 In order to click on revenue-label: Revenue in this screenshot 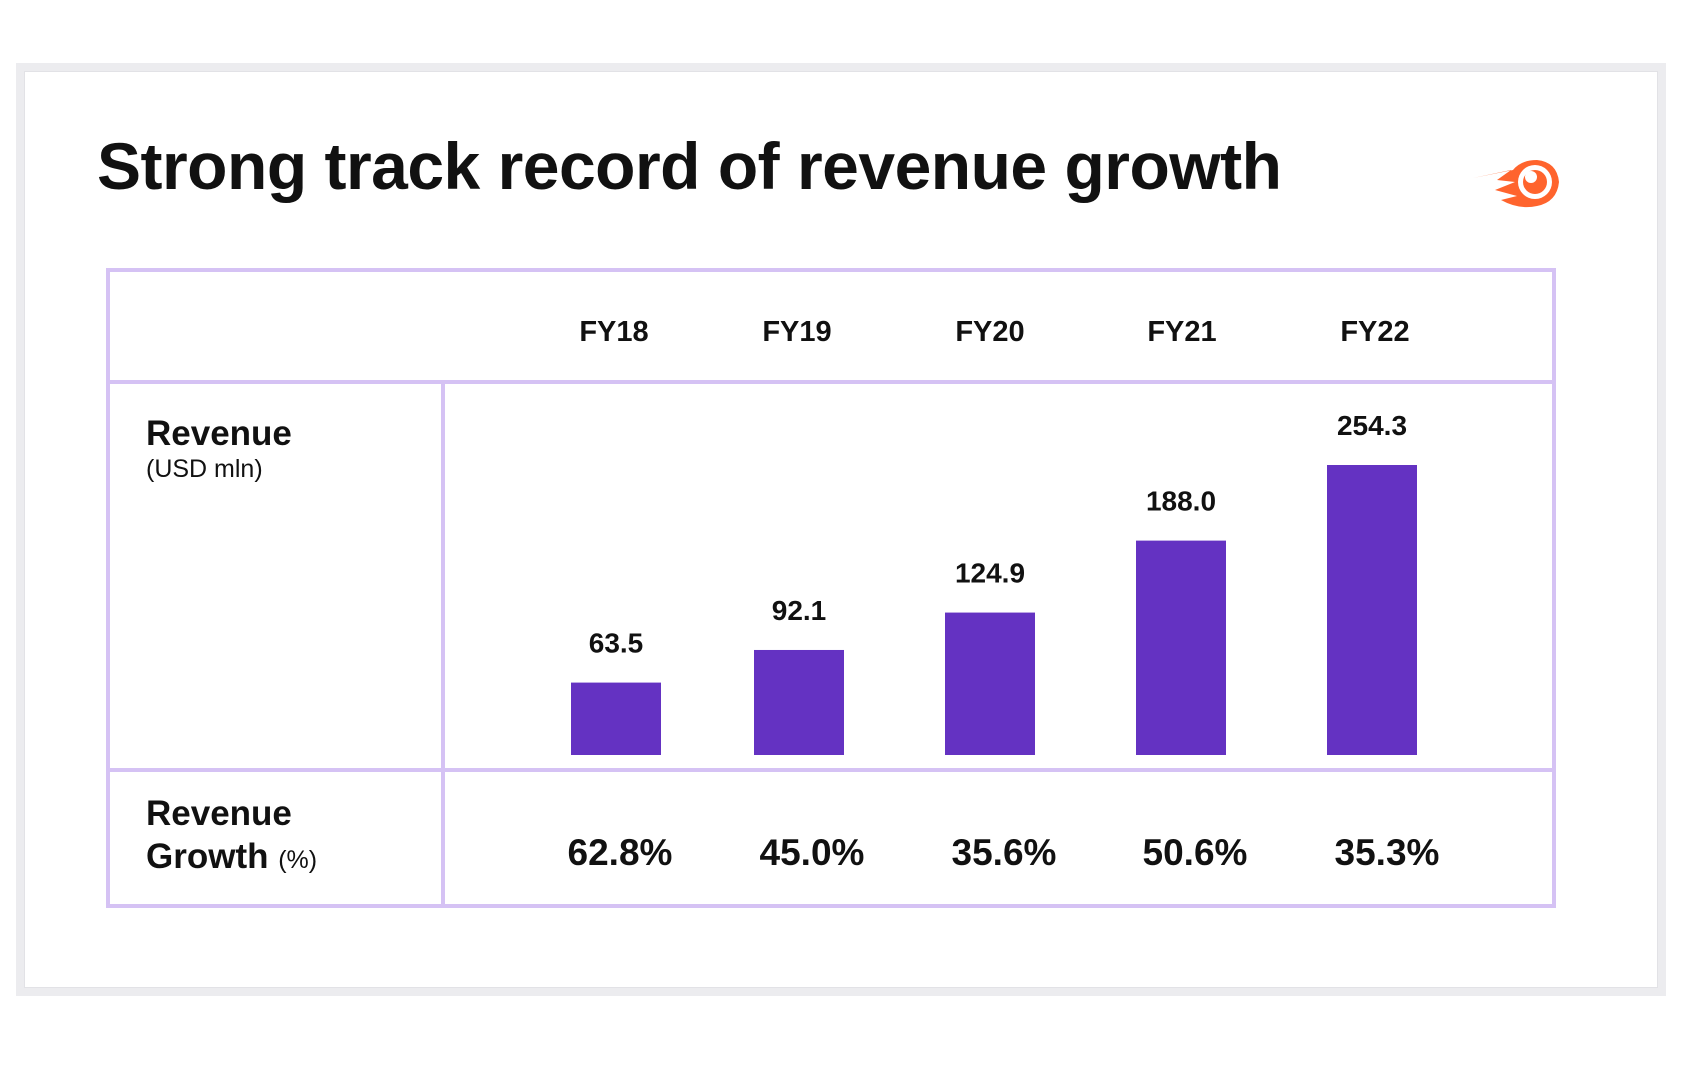, I will do `click(219, 433)`.